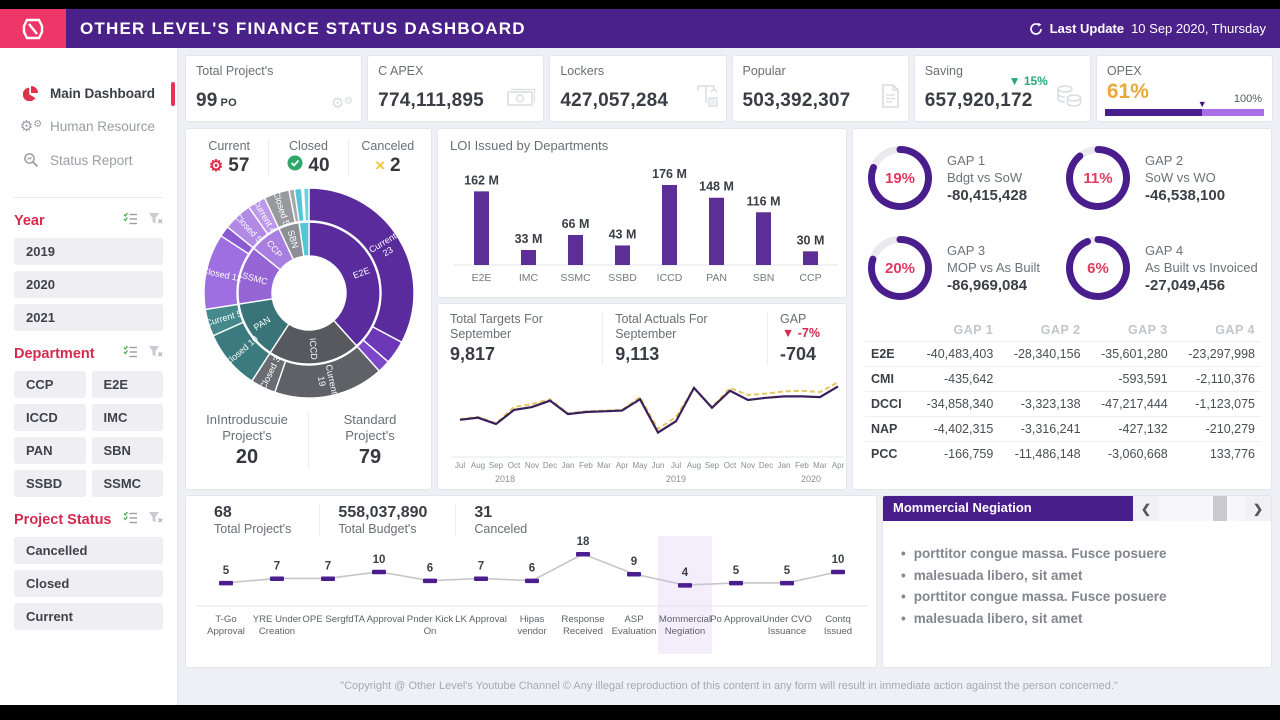 This screenshot has height=720, width=1280. Describe the element at coordinates (319, 165) in the screenshot. I see `status-count: 40` at that location.